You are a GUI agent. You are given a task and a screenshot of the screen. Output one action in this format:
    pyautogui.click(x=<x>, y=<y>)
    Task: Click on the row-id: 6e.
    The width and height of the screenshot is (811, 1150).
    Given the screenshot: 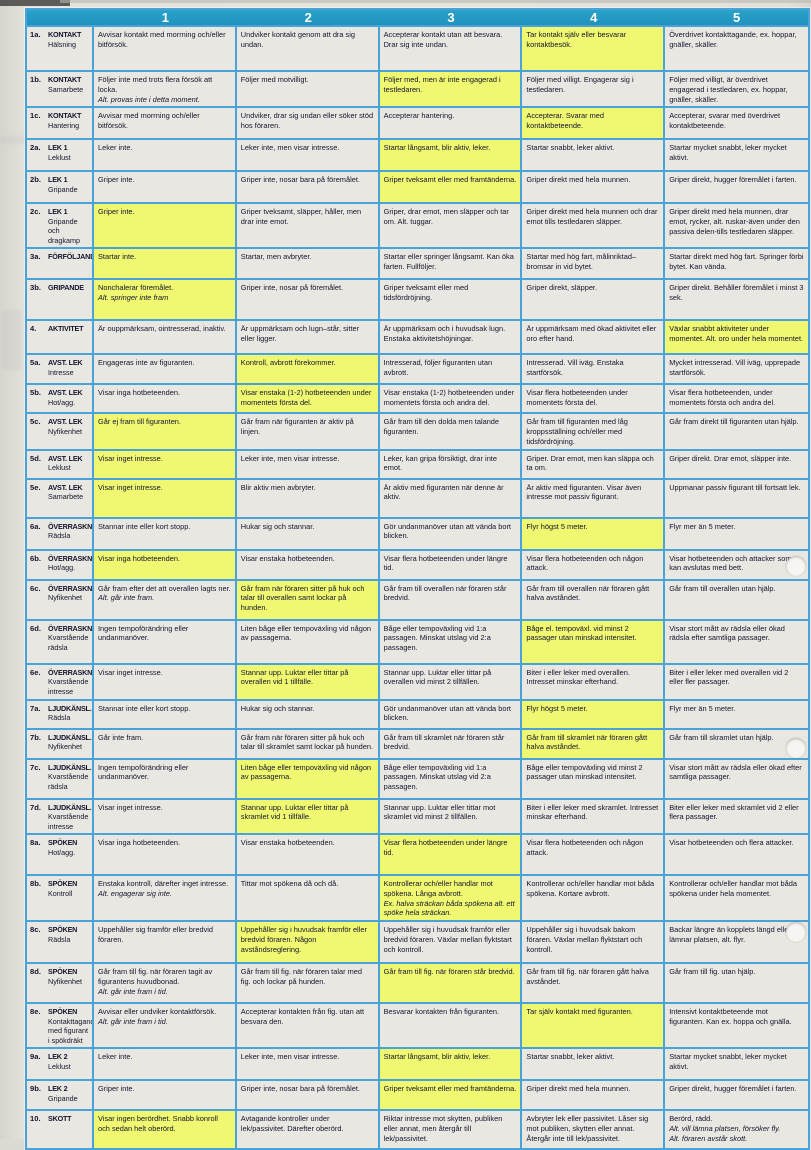 What is the action you would take?
    pyautogui.click(x=37, y=681)
    